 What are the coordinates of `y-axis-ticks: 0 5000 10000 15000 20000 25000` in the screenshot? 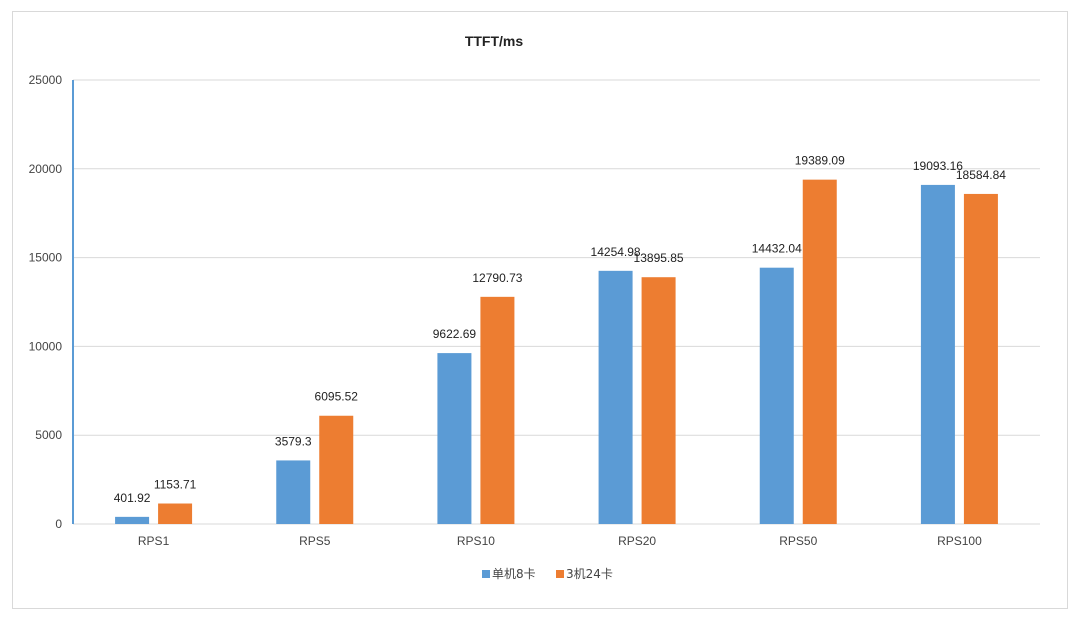 It's located at (46, 302).